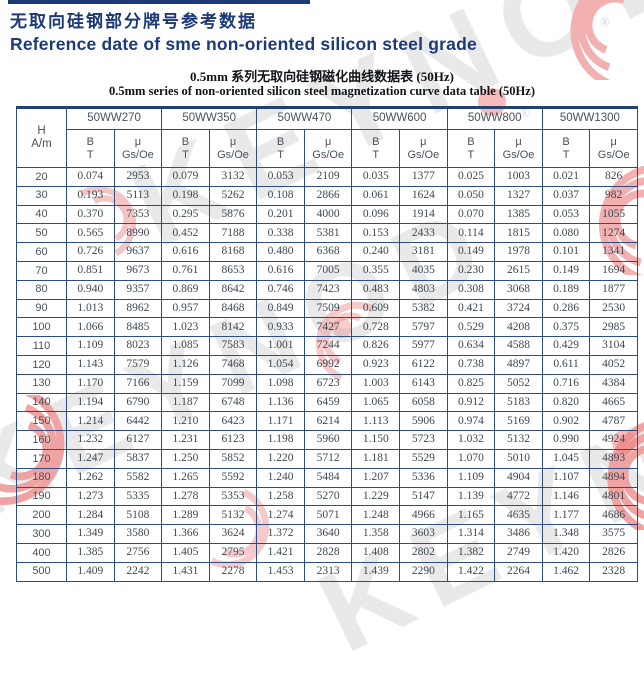 Image resolution: width=644 pixels, height=679 pixels. What do you see at coordinates (138, 214) in the screenshot?
I see `mu-value-cell: 7353` at bounding box center [138, 214].